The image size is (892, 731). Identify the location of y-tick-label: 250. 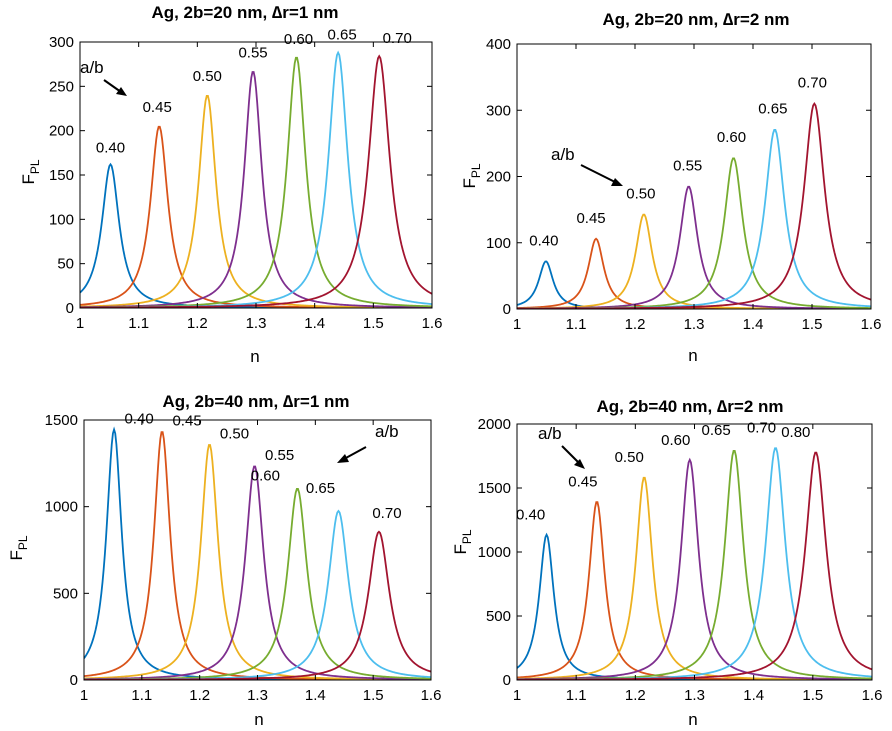
(61, 86).